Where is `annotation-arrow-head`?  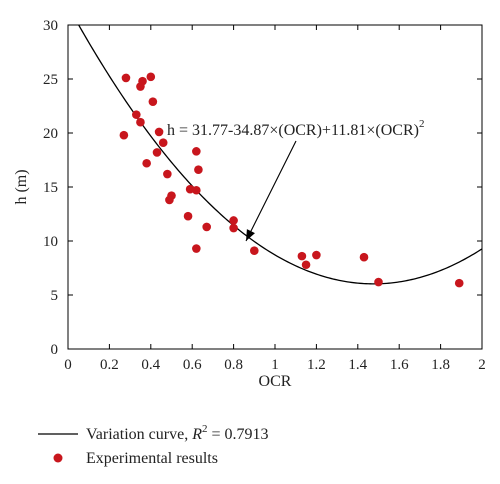 annotation-arrow-head is located at coordinates (250, 235).